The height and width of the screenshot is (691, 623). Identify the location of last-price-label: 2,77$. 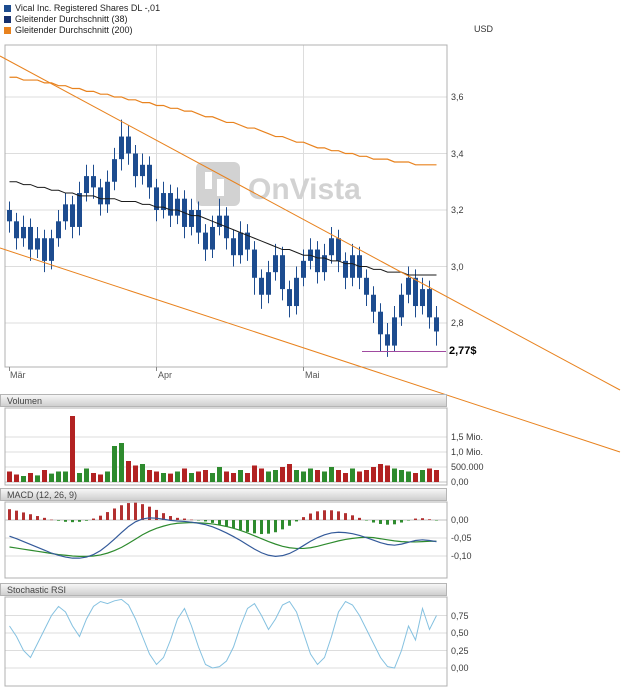
(463, 351).